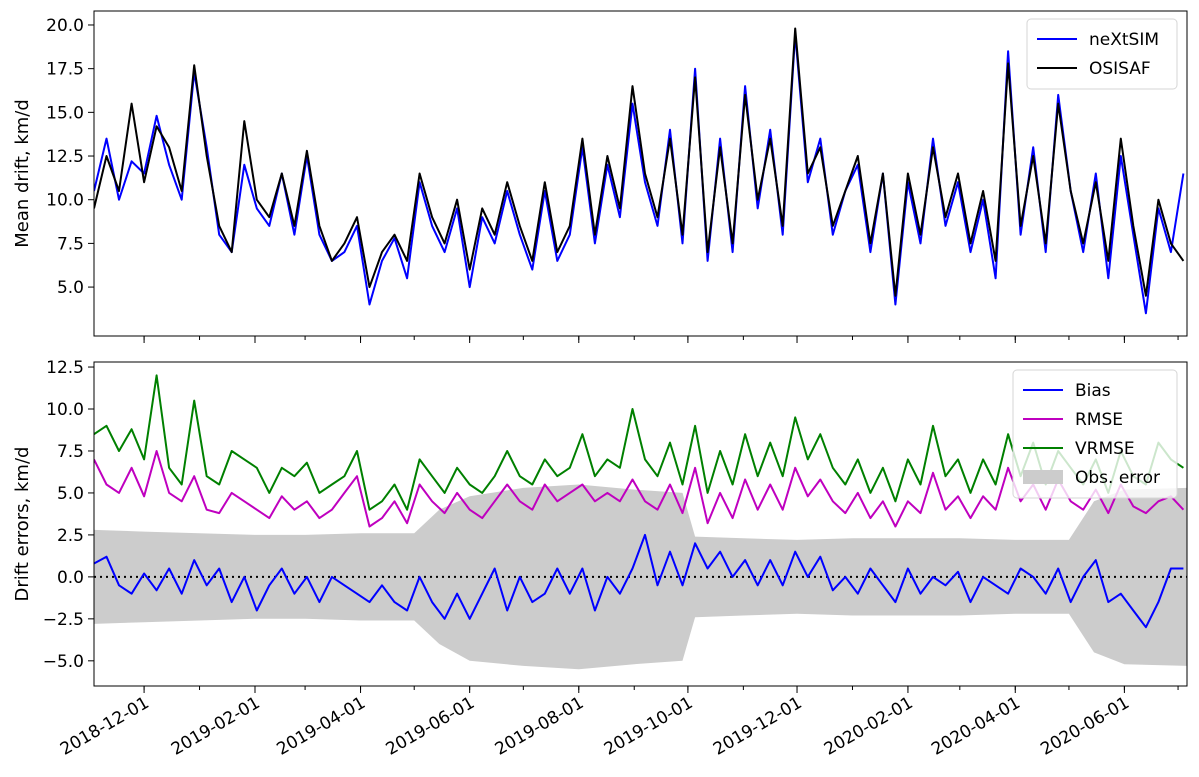  Describe the element at coordinates (65, 113) in the screenshot. I see `y-tick-label: 15.0` at that location.